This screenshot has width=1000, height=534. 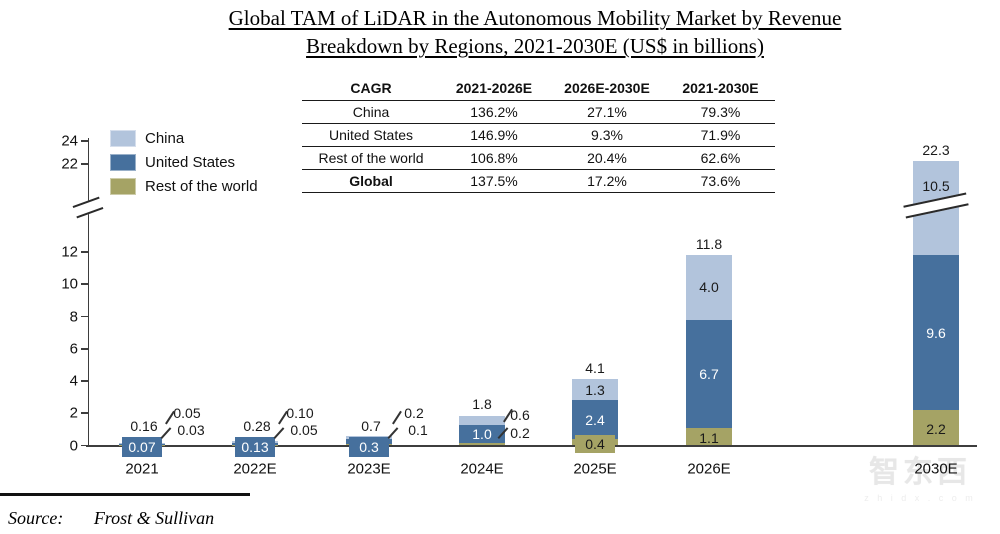 I want to click on source-note: Source: Frost & Sullivan, so click(x=111, y=518).